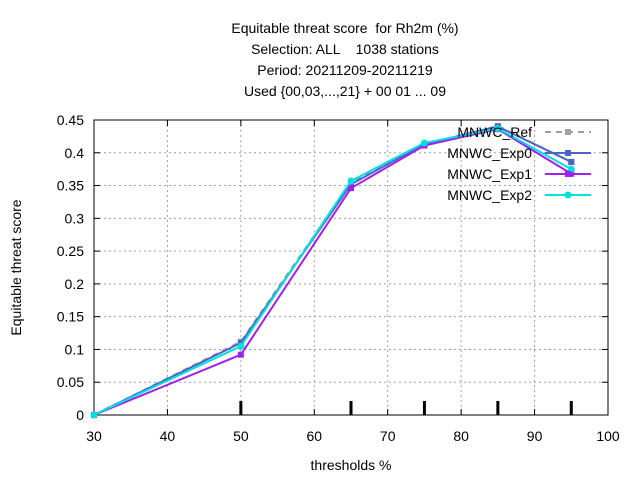 The width and height of the screenshot is (640, 480). Describe the element at coordinates (314, 436) in the screenshot. I see `x-tick-label: 60` at that location.